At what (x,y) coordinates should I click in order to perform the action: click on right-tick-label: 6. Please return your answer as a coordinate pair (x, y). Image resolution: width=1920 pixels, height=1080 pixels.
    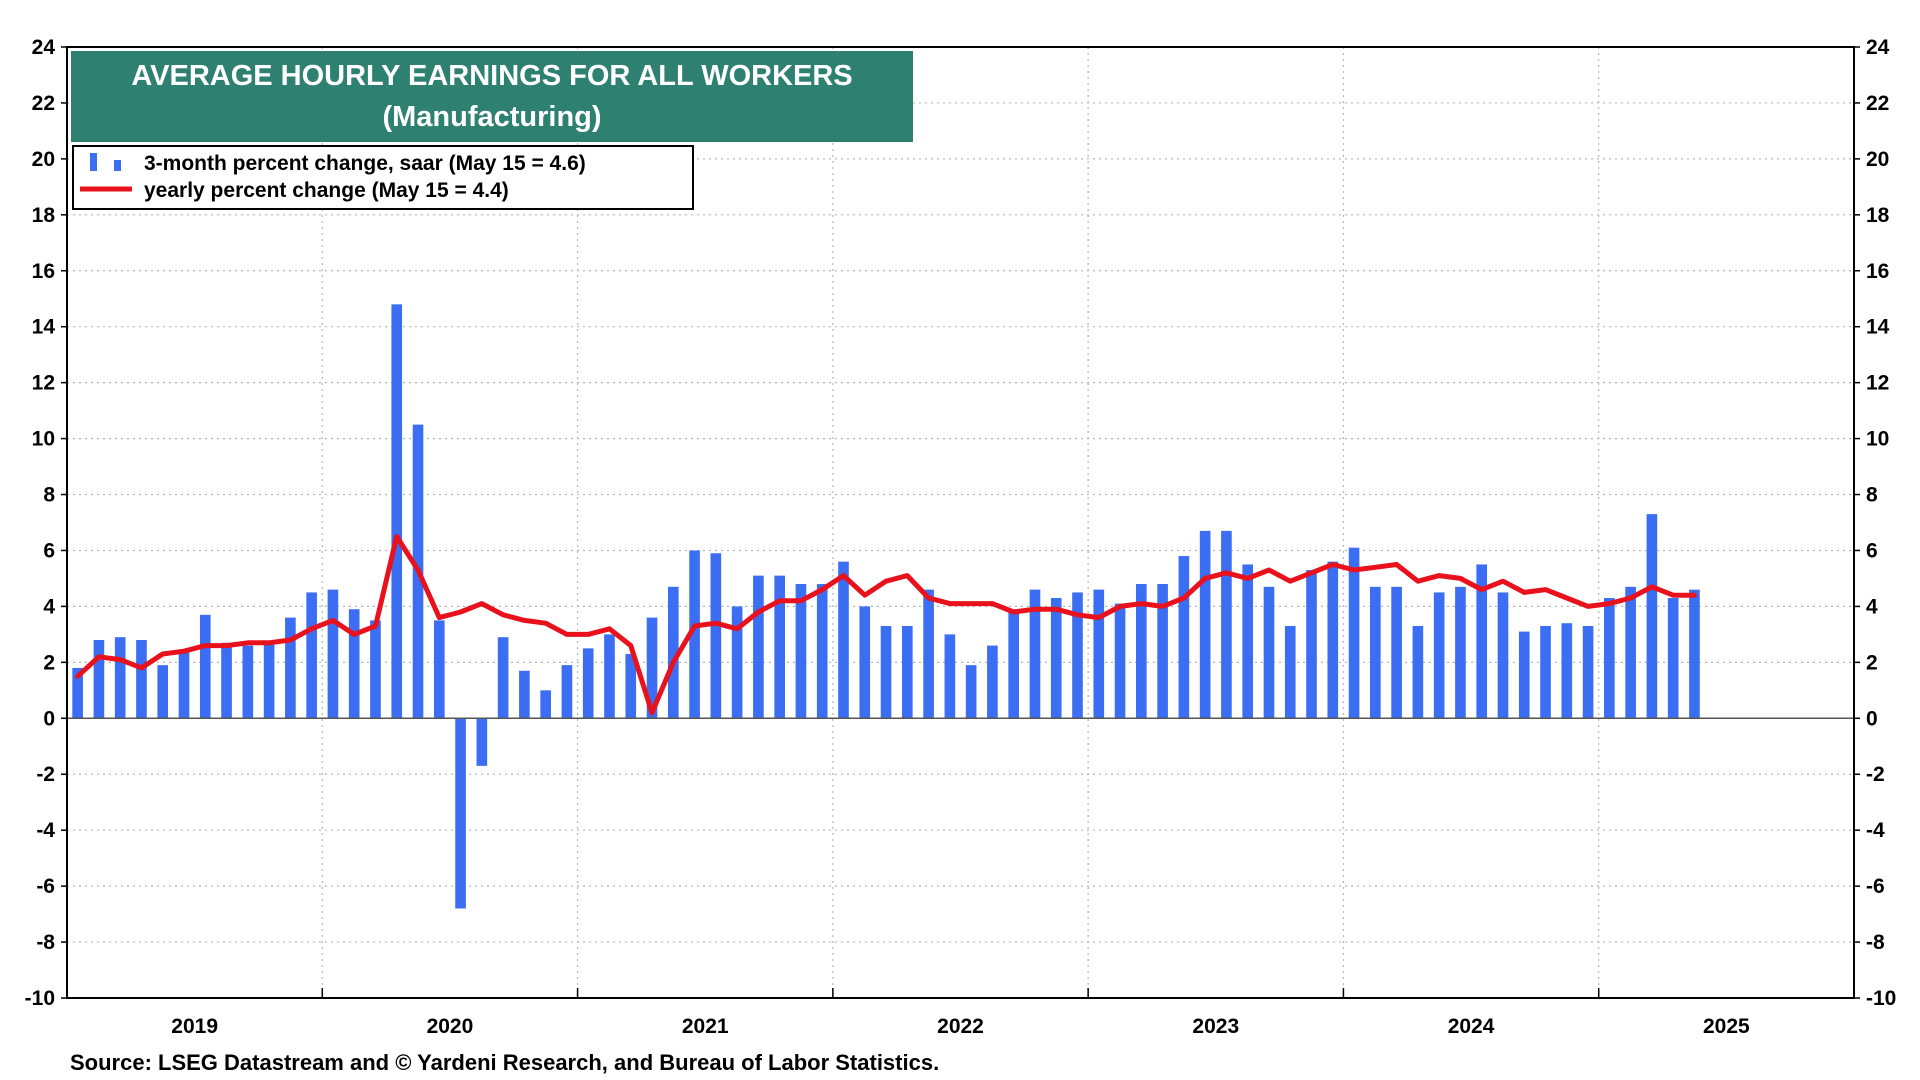
    Looking at the image, I should click on (1872, 550).